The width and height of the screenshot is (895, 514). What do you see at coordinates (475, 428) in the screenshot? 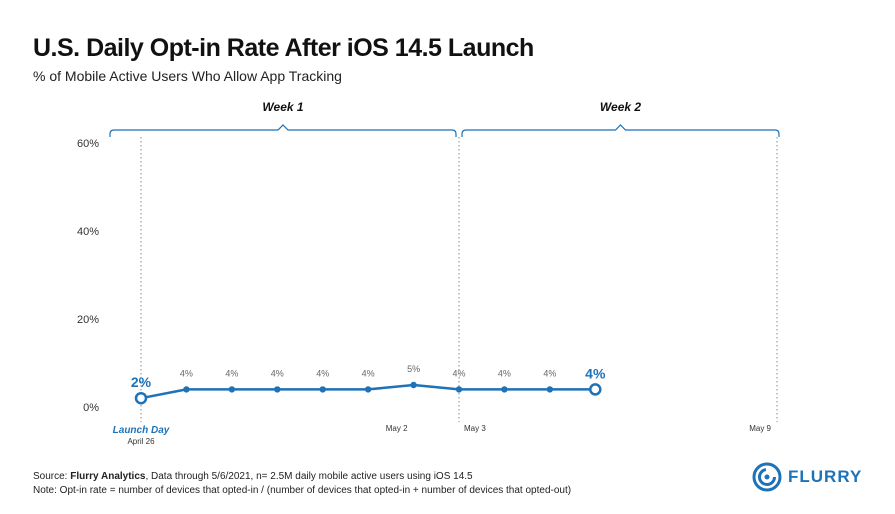
I see `x-tick-label: May 3` at bounding box center [475, 428].